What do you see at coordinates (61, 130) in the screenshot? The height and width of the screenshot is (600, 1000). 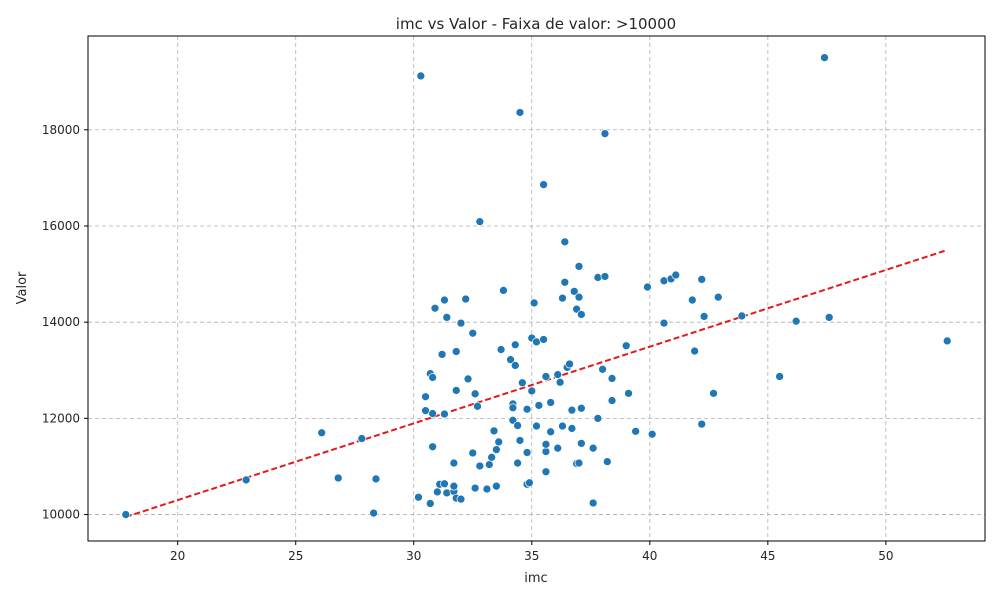 I see `y-tick-label: 18000` at bounding box center [61, 130].